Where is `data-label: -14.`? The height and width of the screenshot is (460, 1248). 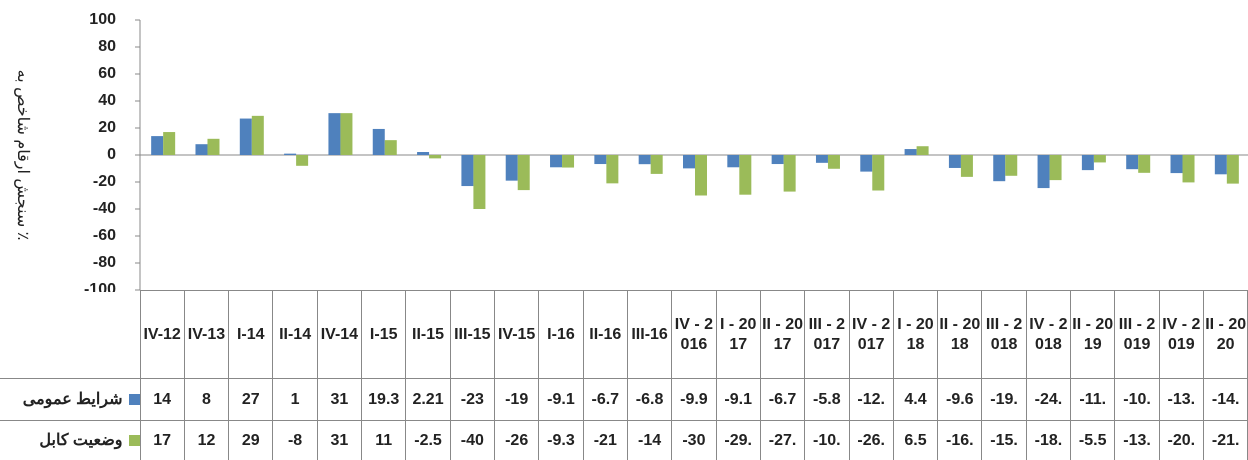 data-label: -14. is located at coordinates (1225, 399).